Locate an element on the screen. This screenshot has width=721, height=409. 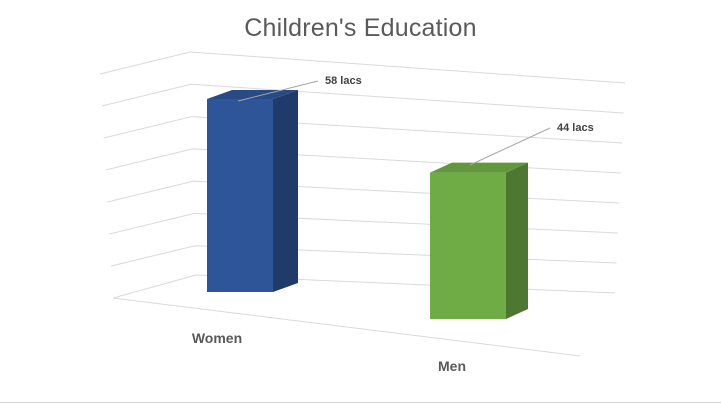
data-label: 44 lacs is located at coordinates (575, 128).